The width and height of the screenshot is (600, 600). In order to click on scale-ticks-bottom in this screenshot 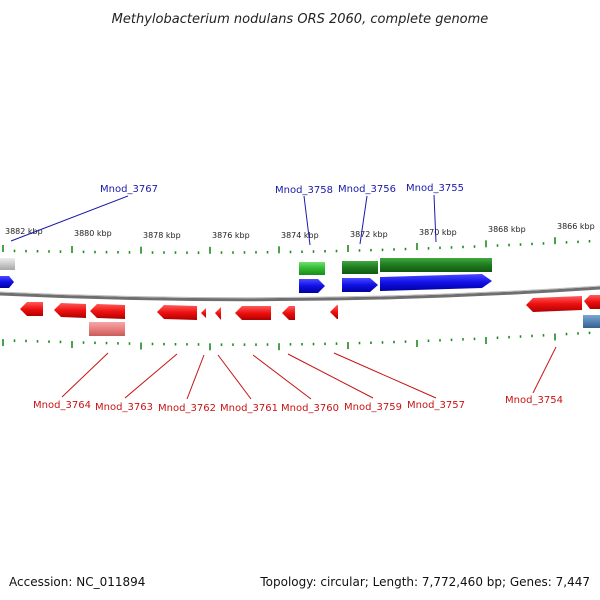, I will do `click(296, 341)`.